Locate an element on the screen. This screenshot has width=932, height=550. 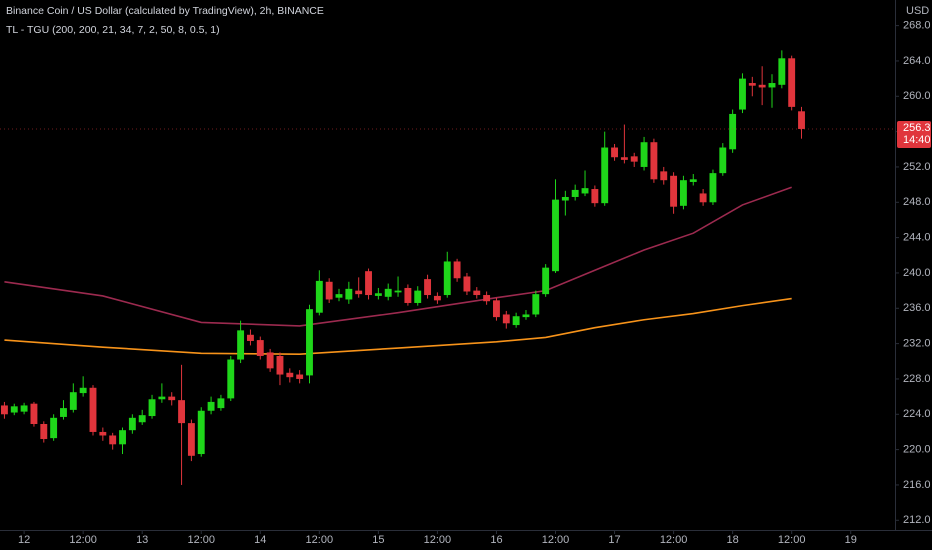
y-tick-label: 216.0 is located at coordinates (917, 485).